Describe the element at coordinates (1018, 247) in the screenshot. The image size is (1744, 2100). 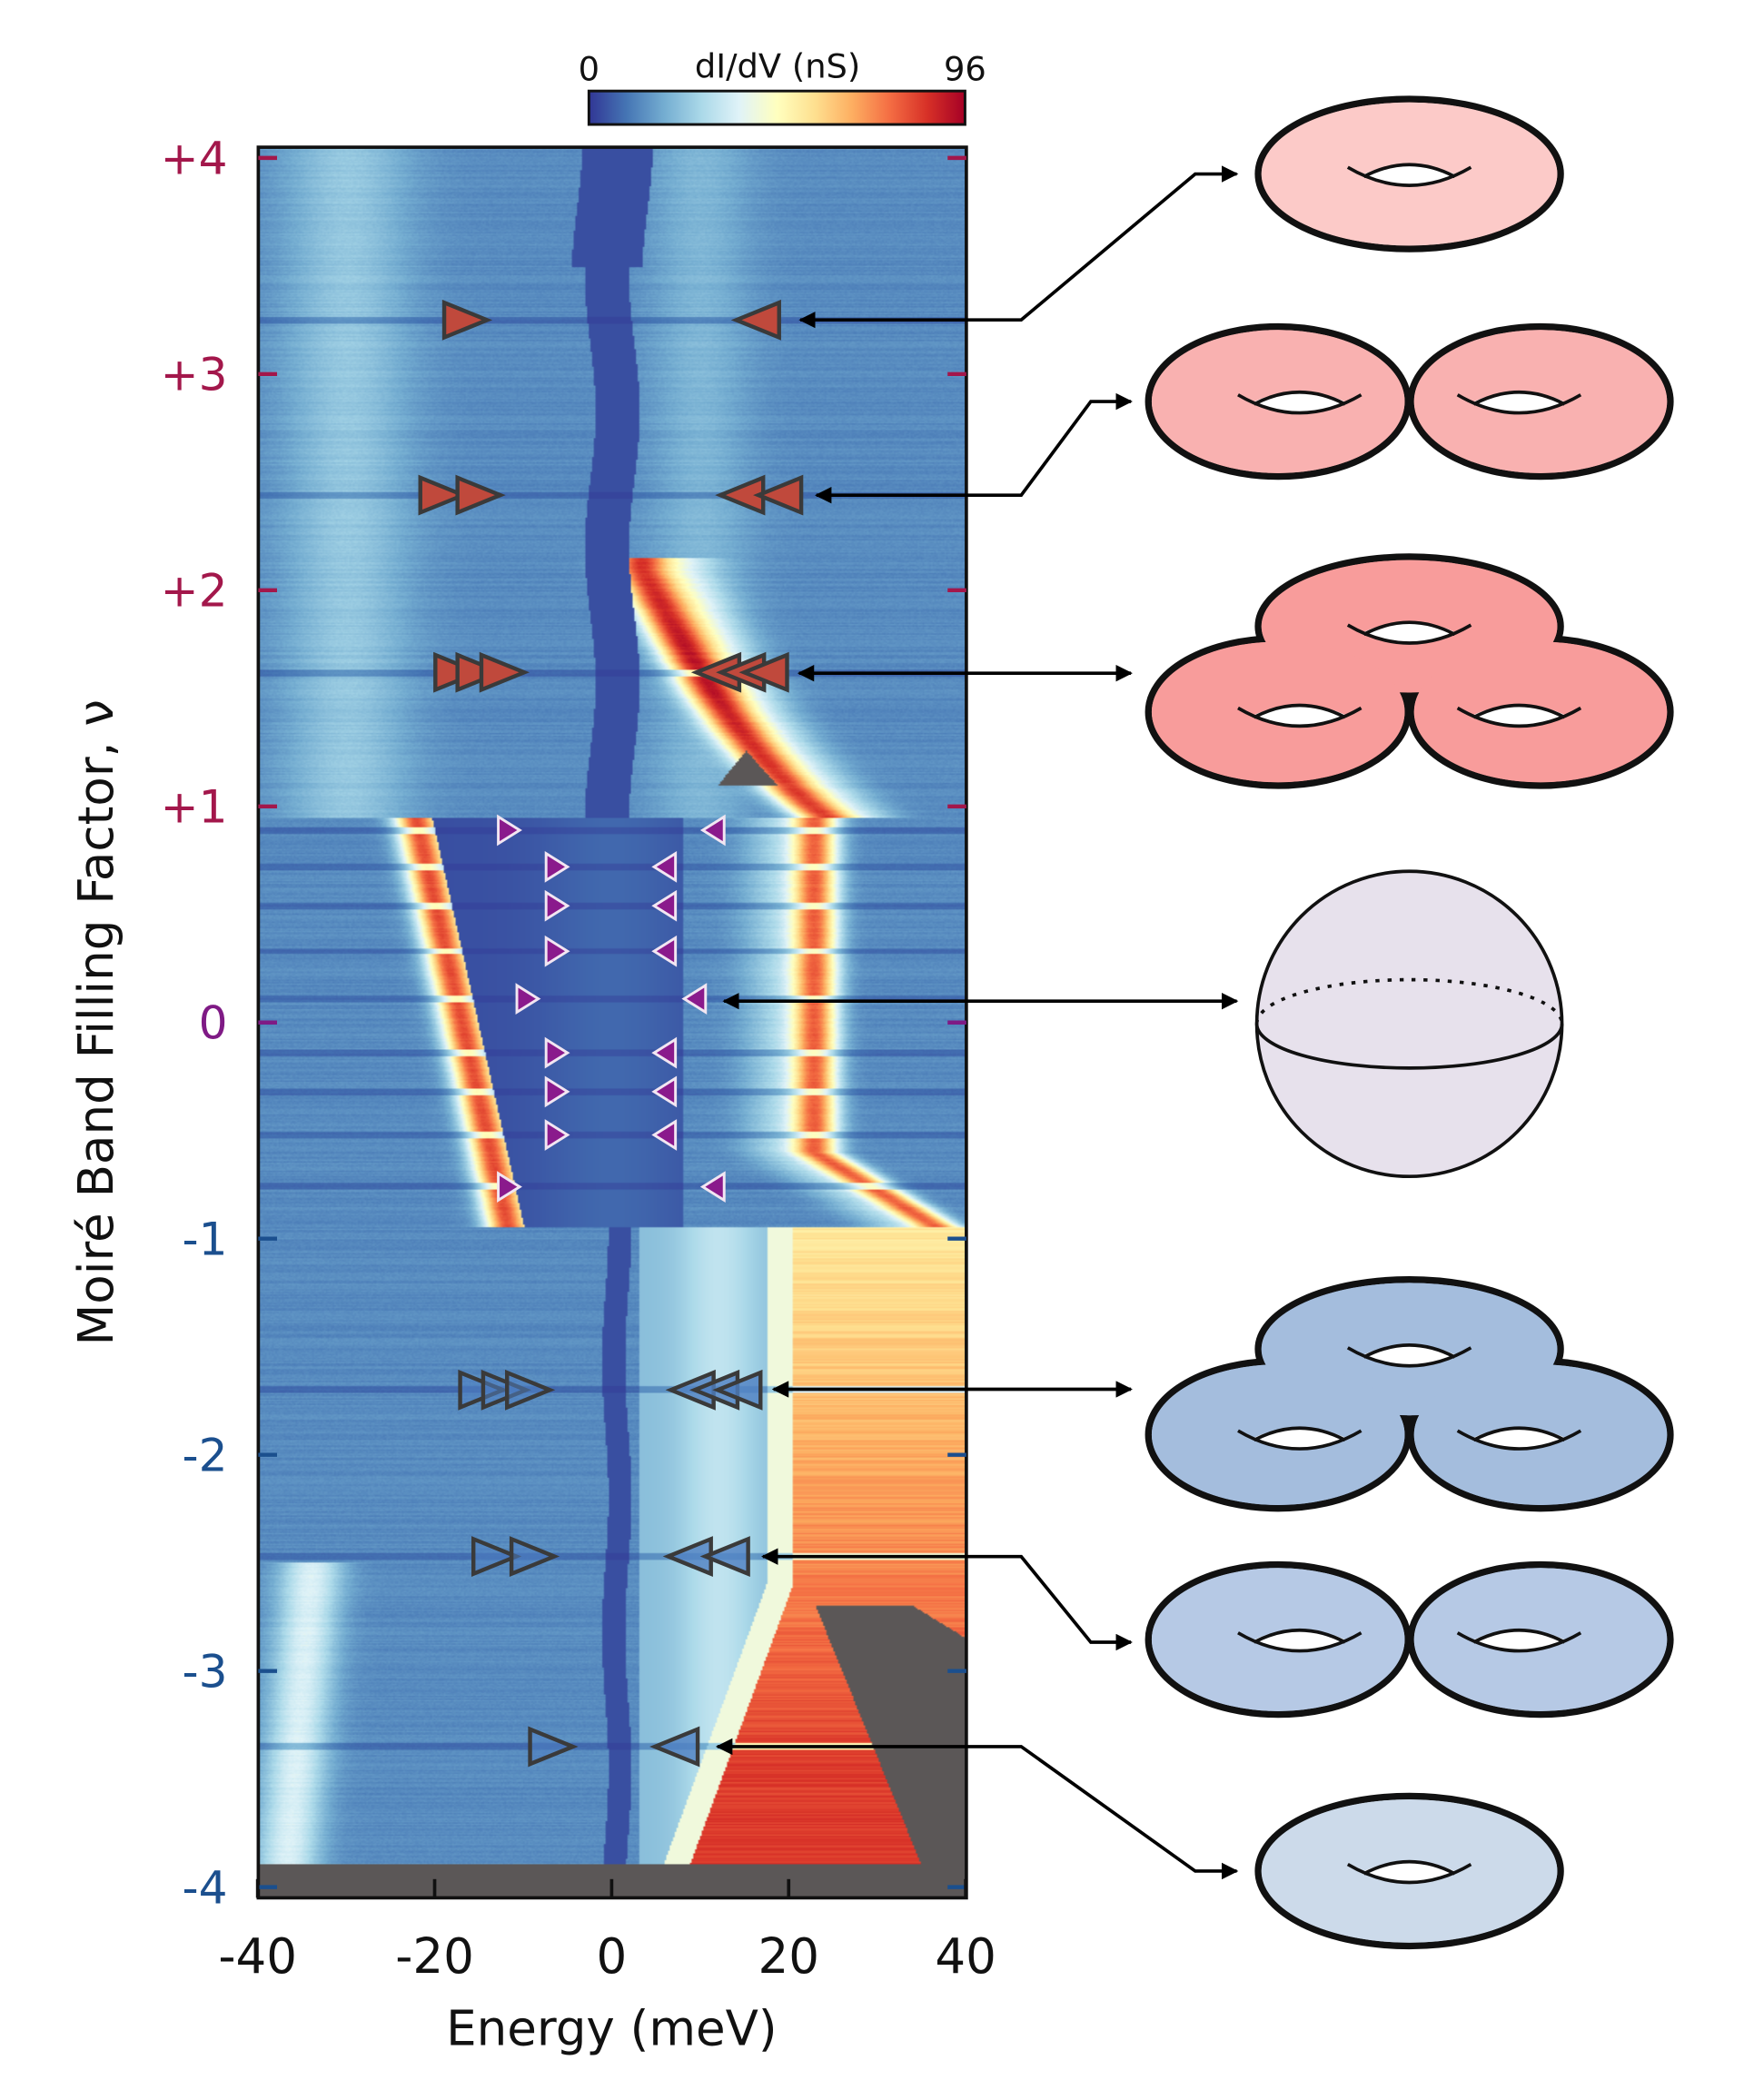
I see `arrow-genus1-top` at that location.